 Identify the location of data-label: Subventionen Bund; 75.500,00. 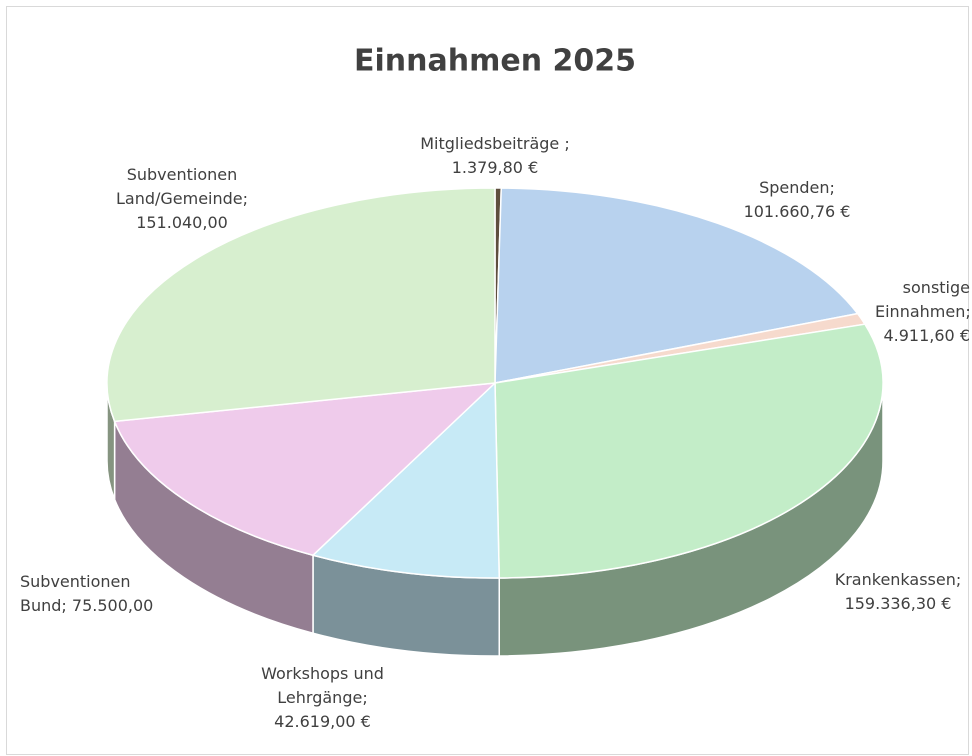
(87, 594).